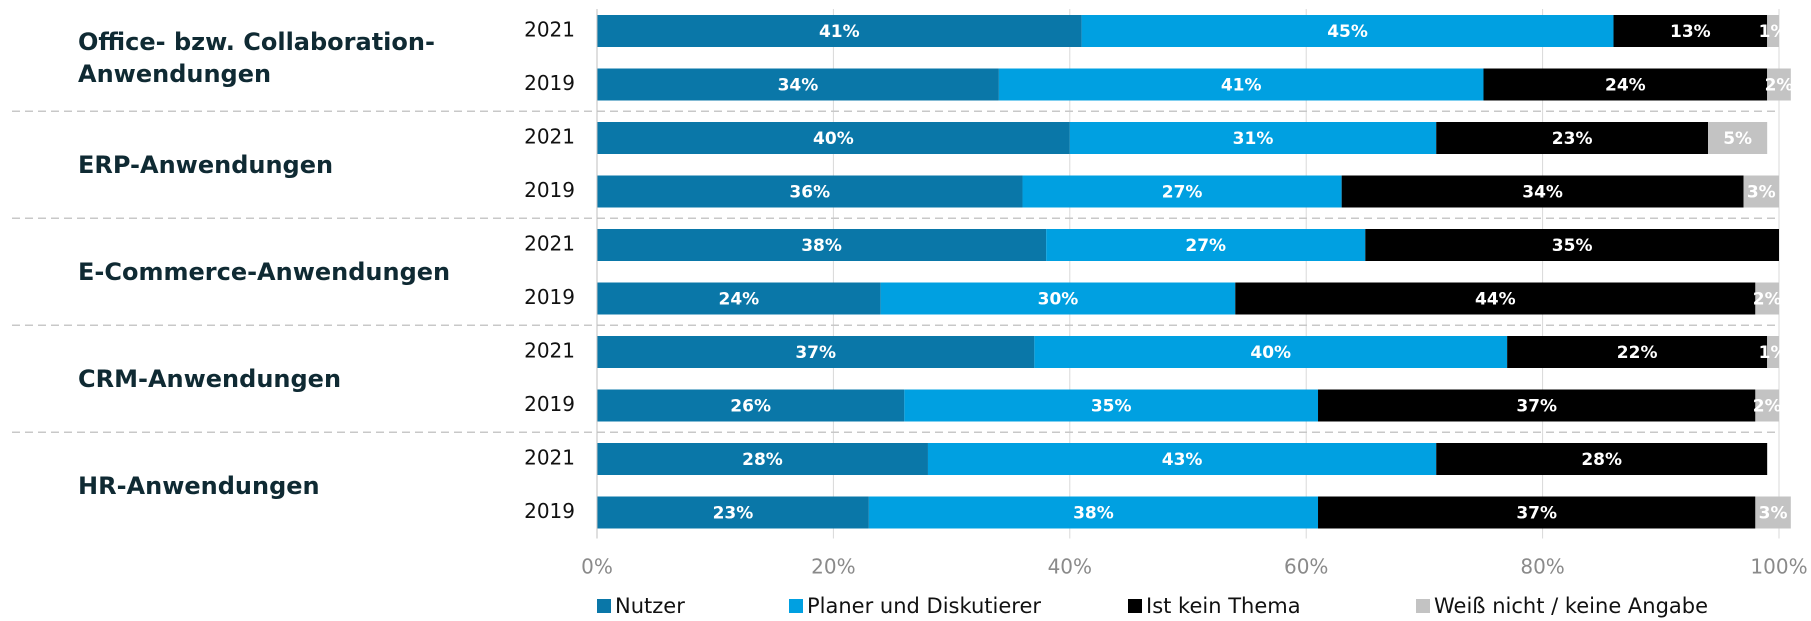  What do you see at coordinates (264, 271) in the screenshot?
I see `group-label: E-Commerce-Anwendungen` at bounding box center [264, 271].